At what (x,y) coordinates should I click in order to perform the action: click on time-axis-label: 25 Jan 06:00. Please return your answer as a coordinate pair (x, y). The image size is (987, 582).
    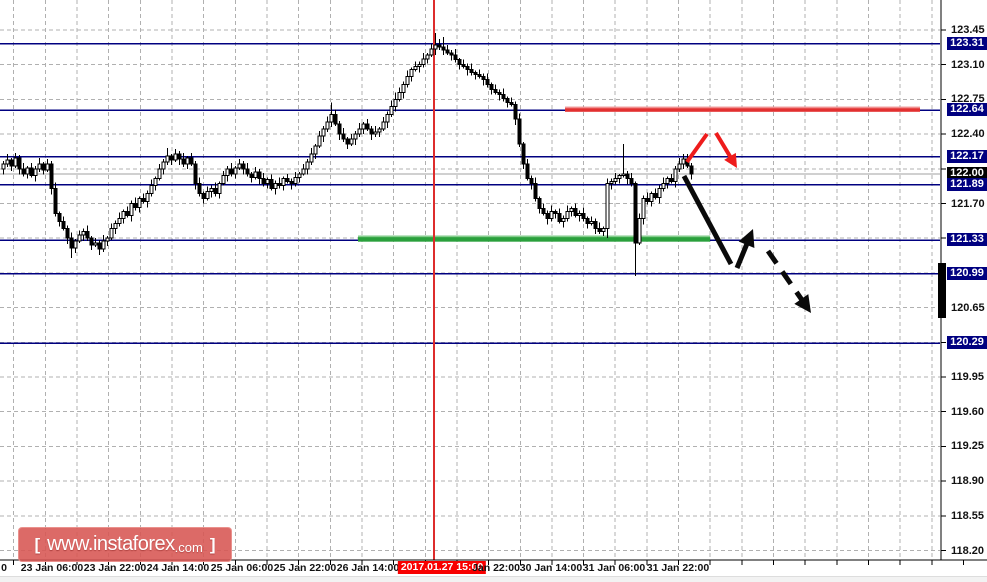
    Looking at the image, I should click on (242, 568).